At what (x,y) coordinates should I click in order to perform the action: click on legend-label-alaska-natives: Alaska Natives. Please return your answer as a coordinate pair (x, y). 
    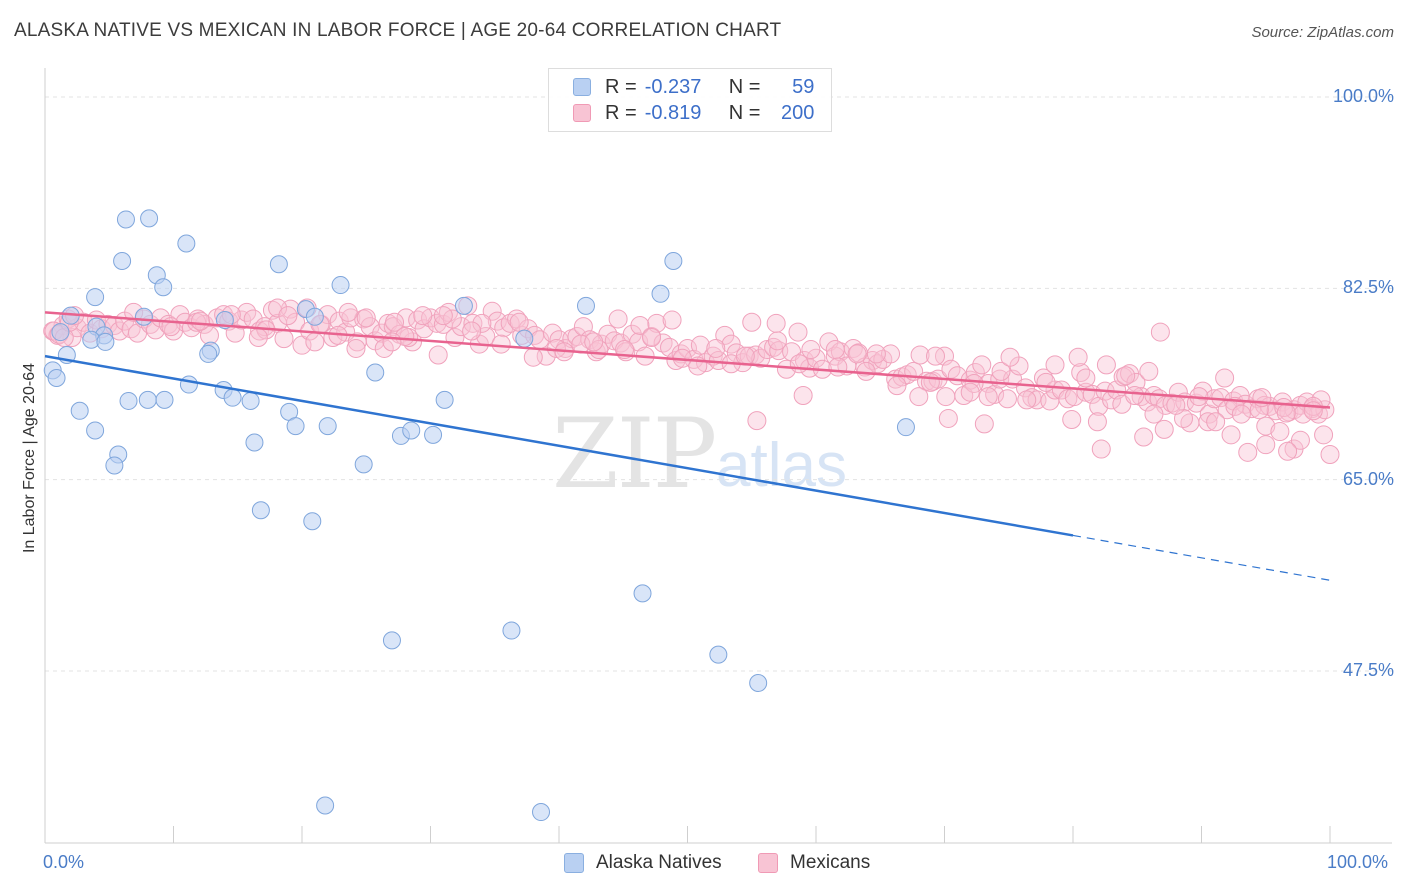
    Looking at the image, I should click on (659, 862).